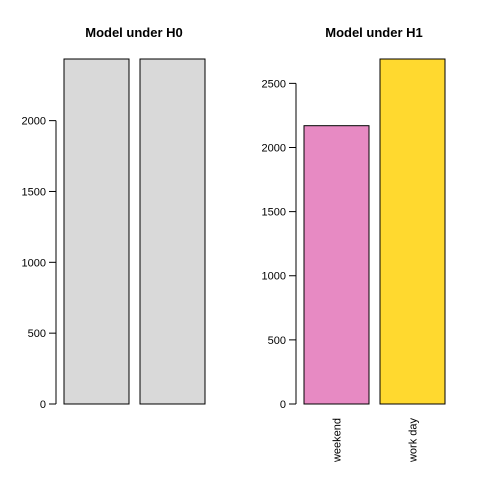 The width and height of the screenshot is (480, 480). What do you see at coordinates (34, 192) in the screenshot?
I see `y-tick-label-h0-1500: 1500` at bounding box center [34, 192].